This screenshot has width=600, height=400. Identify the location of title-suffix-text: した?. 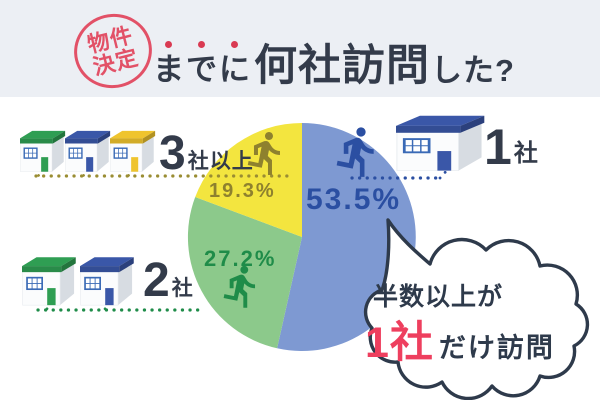
(473, 70).